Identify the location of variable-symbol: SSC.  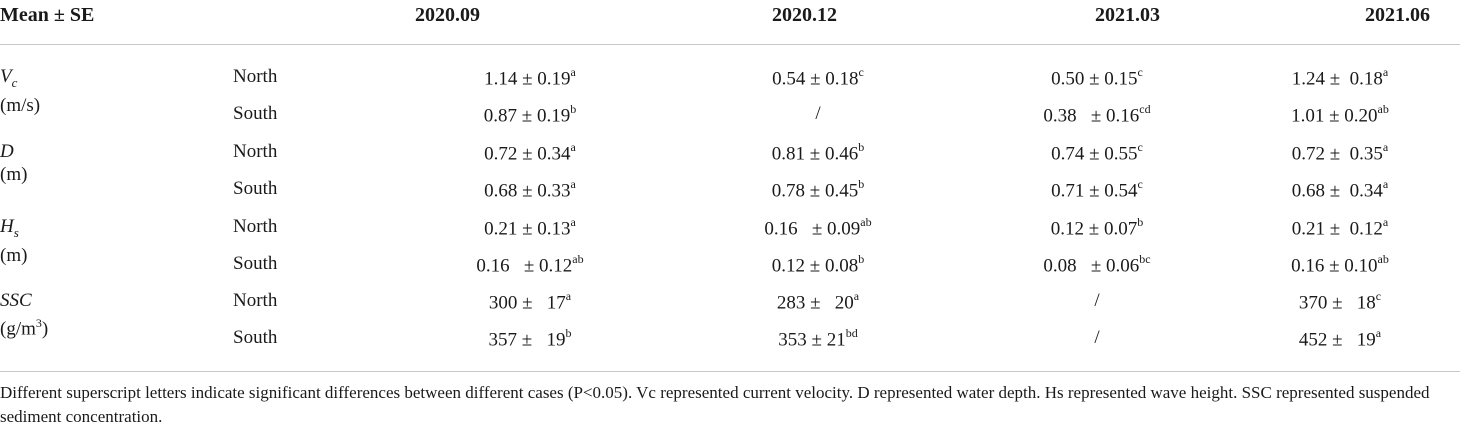
(16, 300).